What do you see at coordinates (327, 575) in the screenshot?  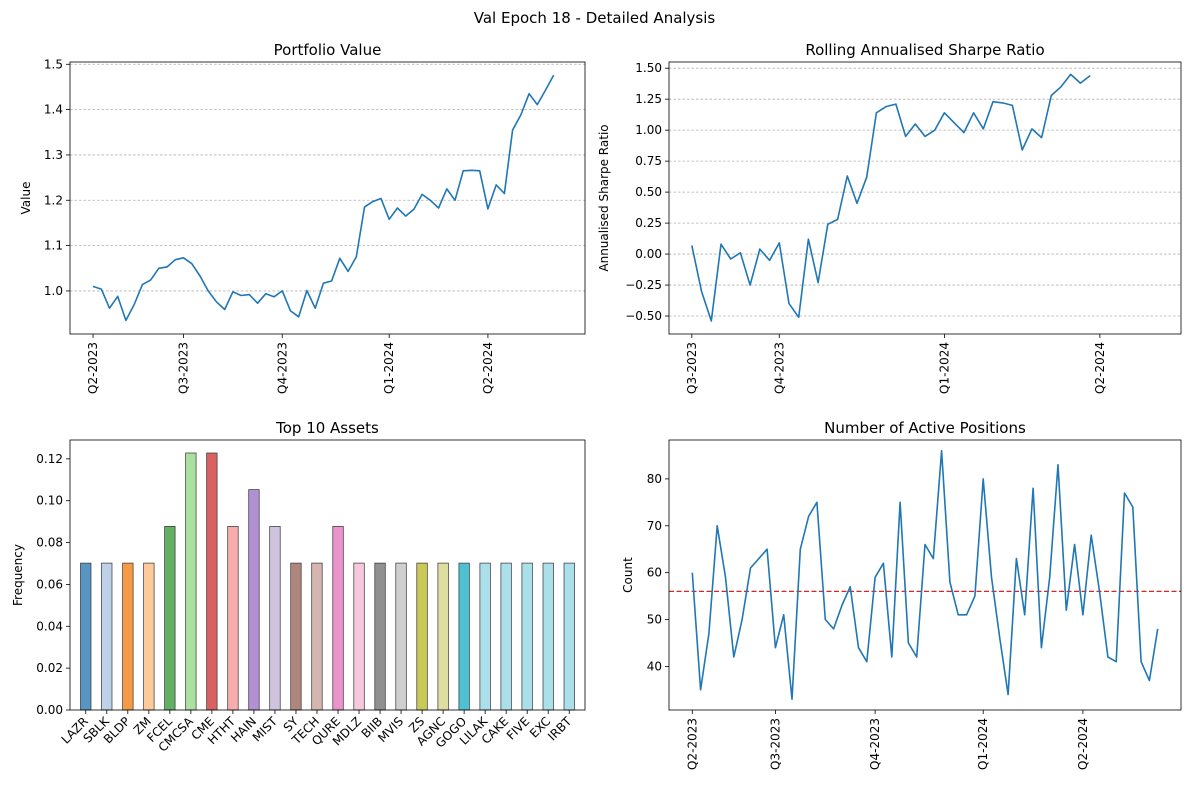 I see `plot-frame` at bounding box center [327, 575].